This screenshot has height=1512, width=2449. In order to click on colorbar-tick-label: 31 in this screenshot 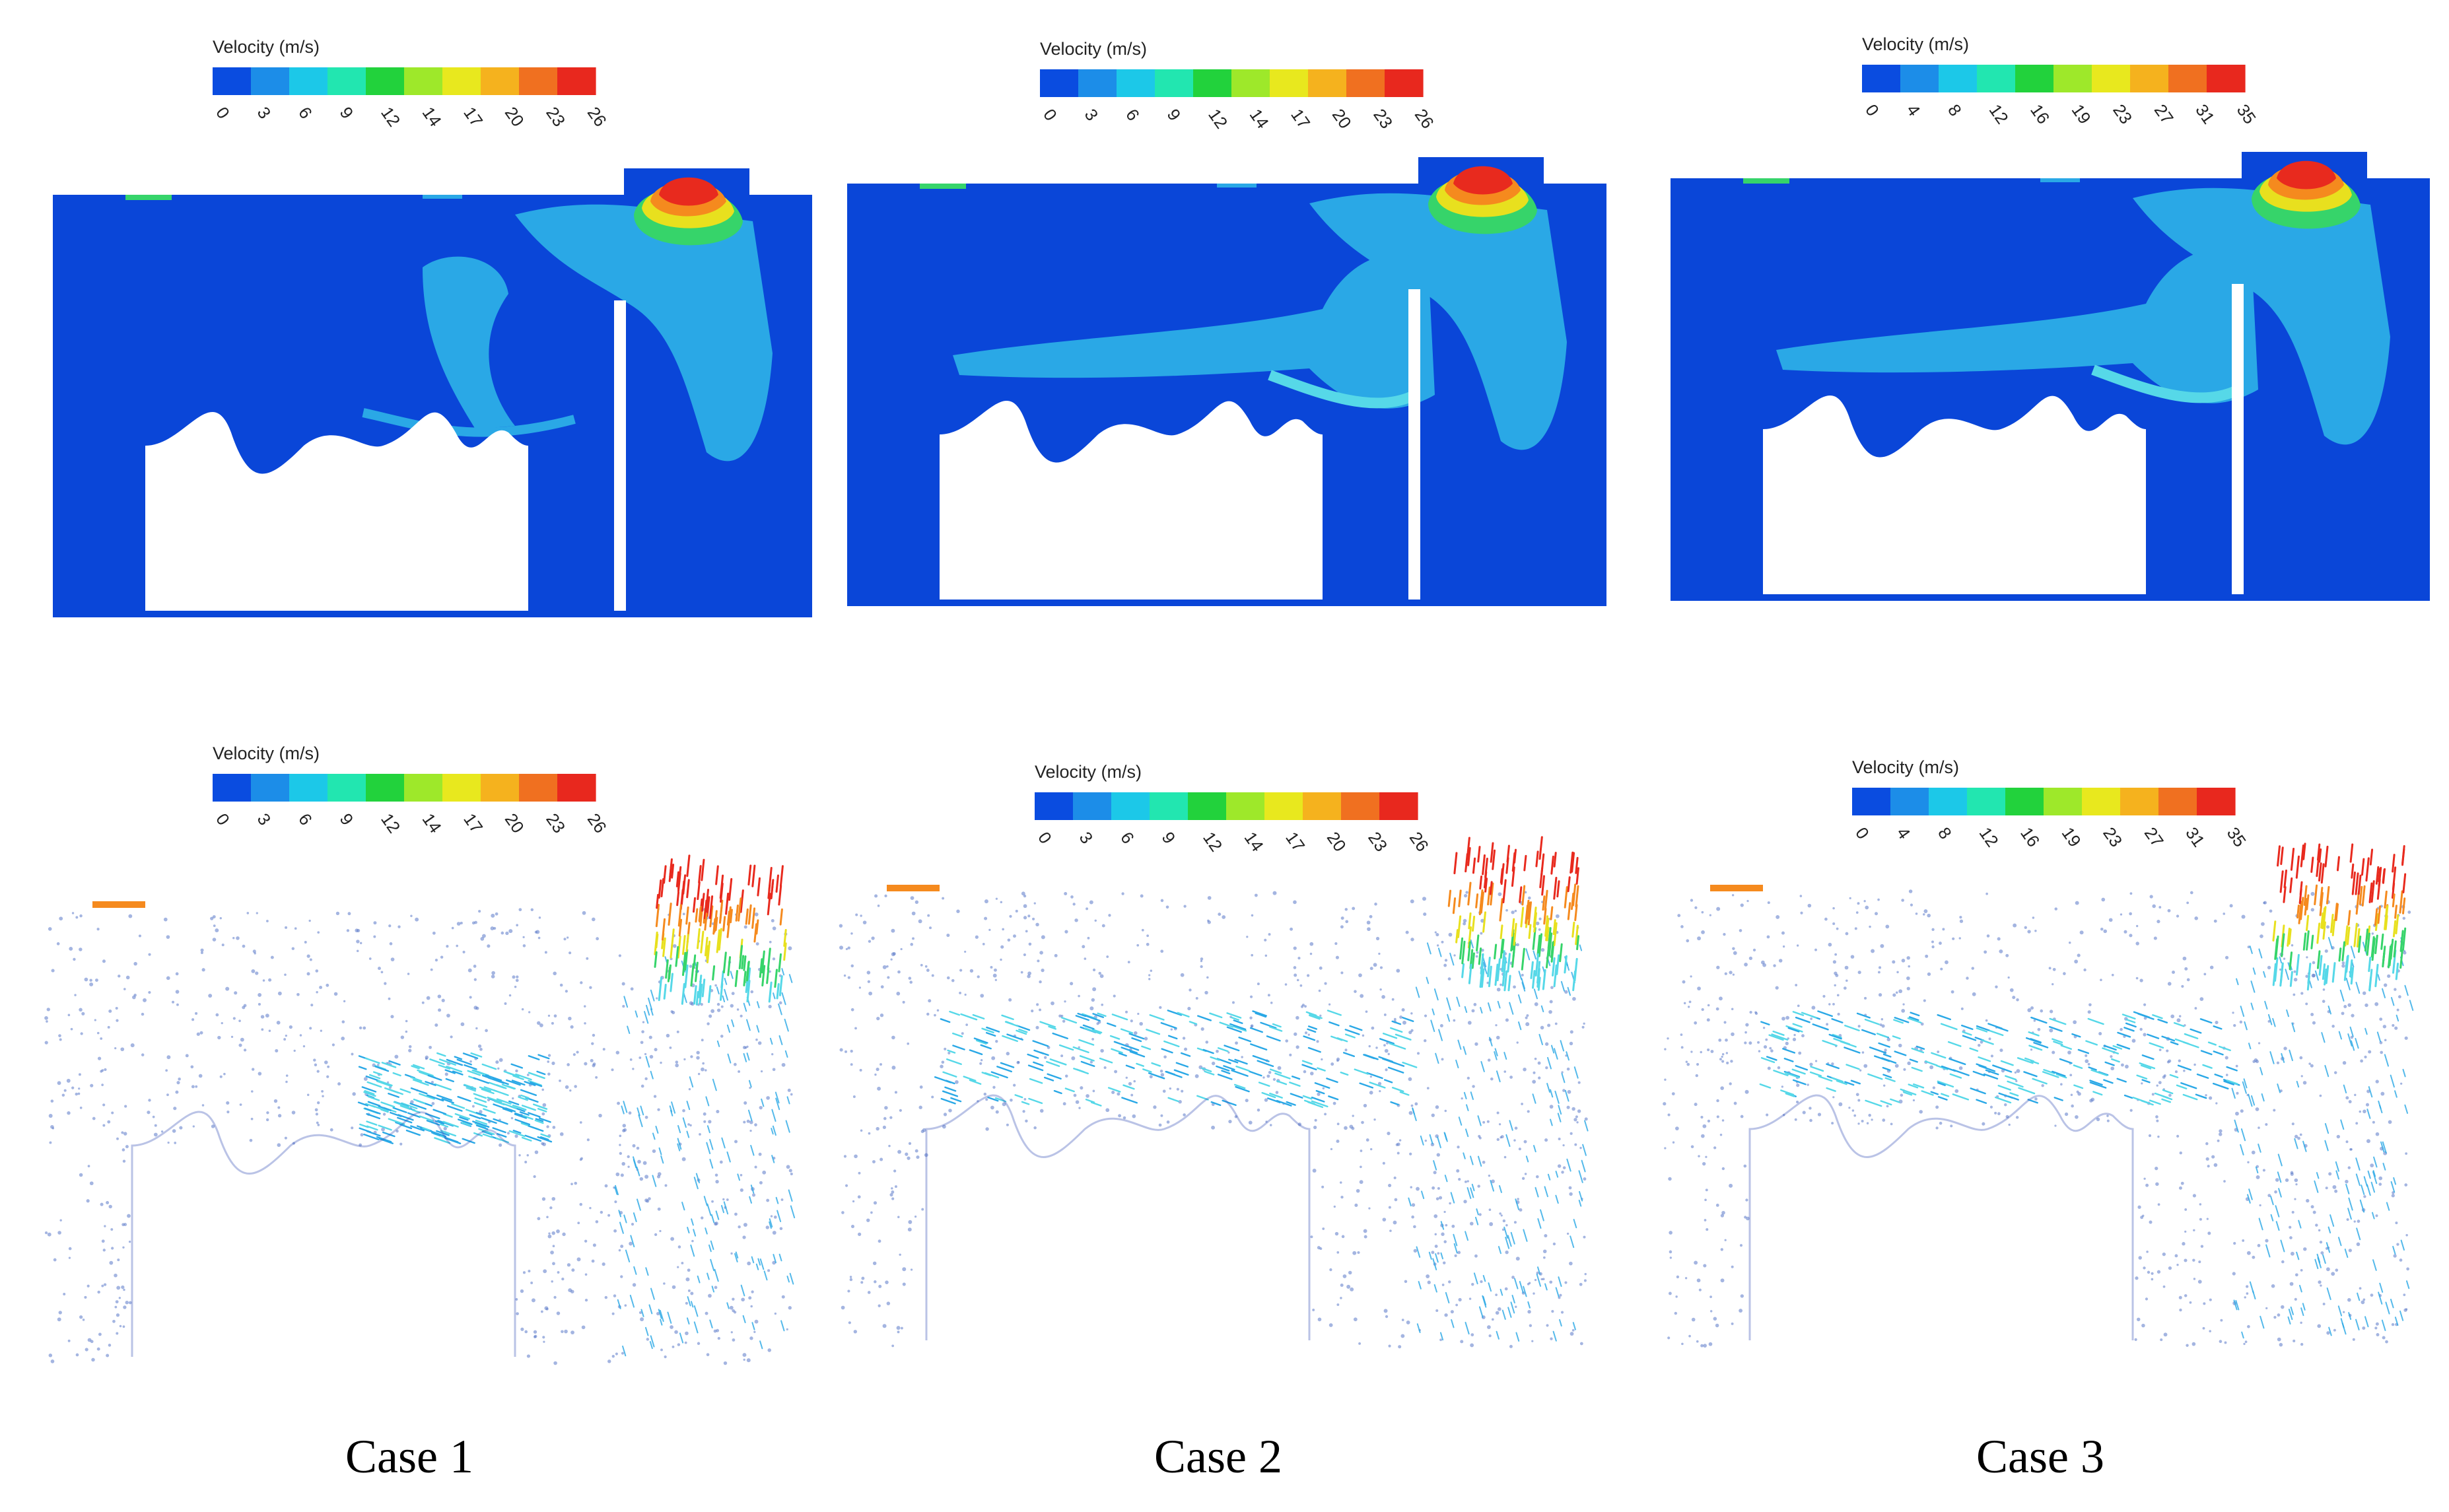, I will do `click(2195, 837)`.